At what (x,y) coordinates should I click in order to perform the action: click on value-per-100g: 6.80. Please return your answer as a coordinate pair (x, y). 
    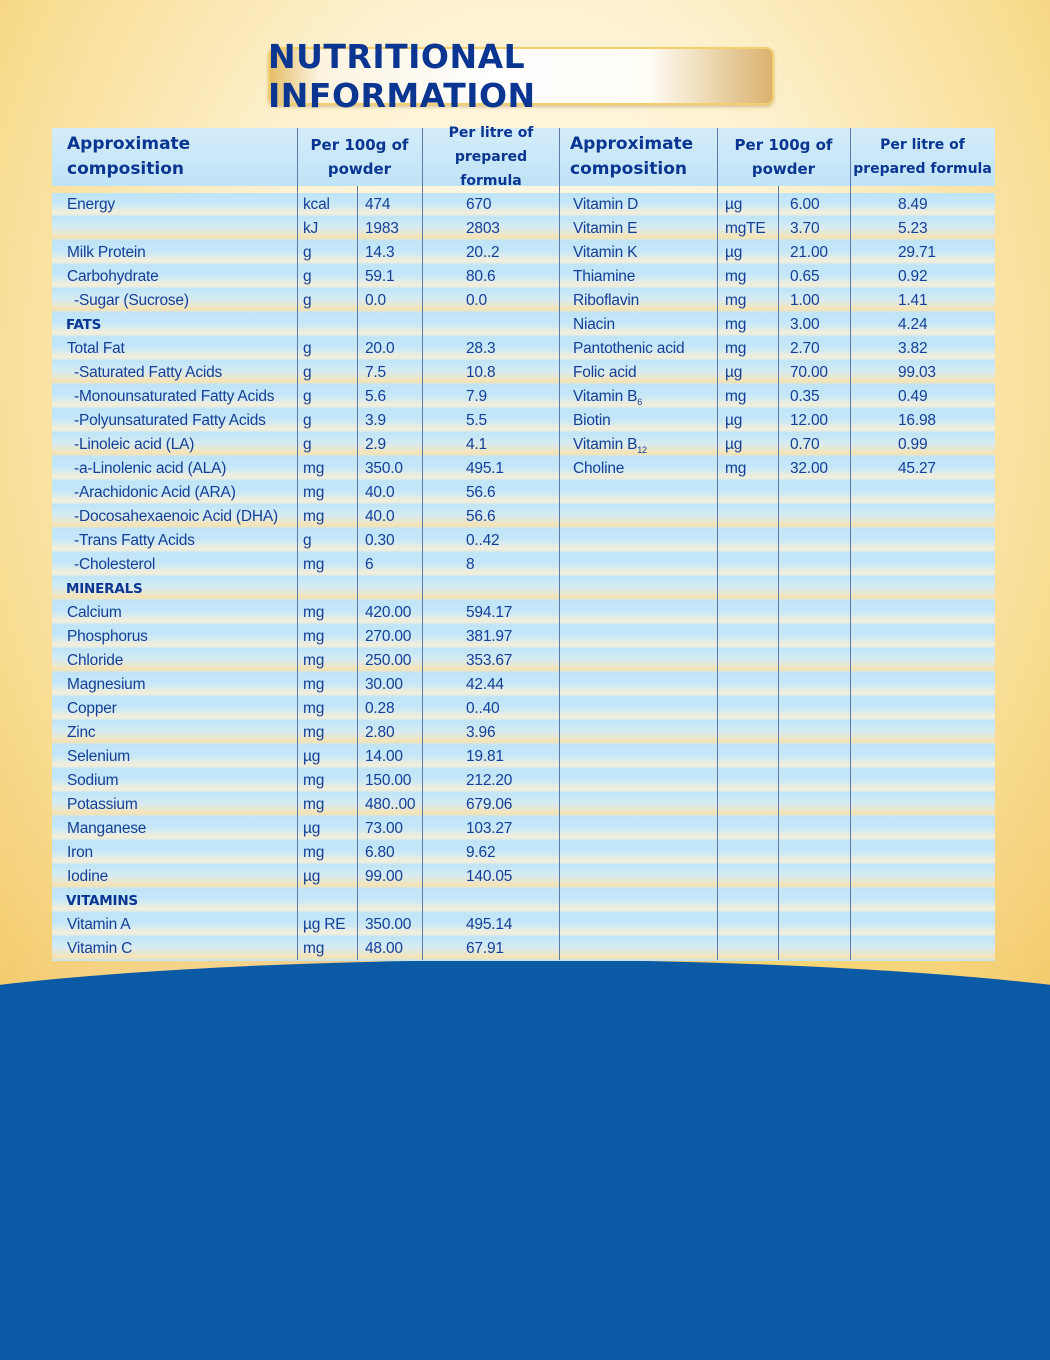
    Looking at the image, I should click on (380, 852).